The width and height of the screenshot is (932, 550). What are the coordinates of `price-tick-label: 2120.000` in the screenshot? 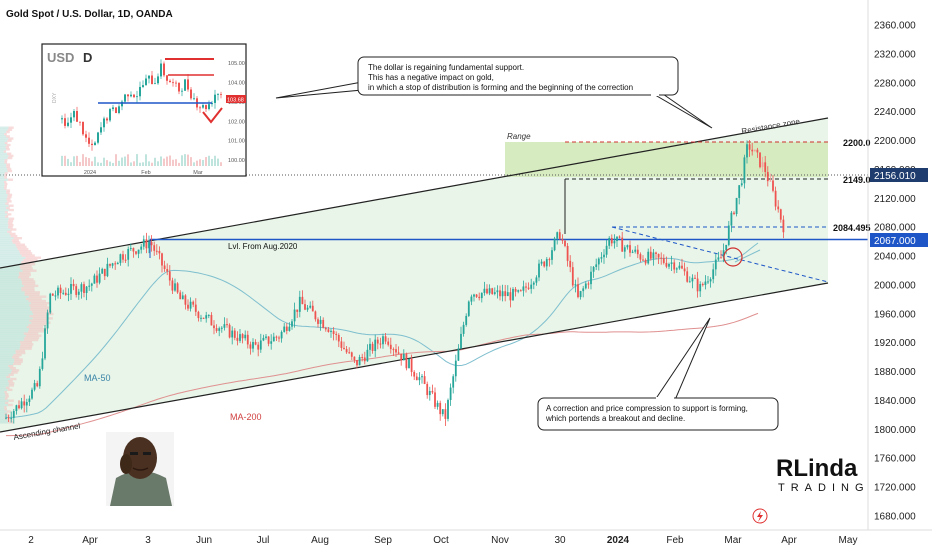 It's located at (895, 199).